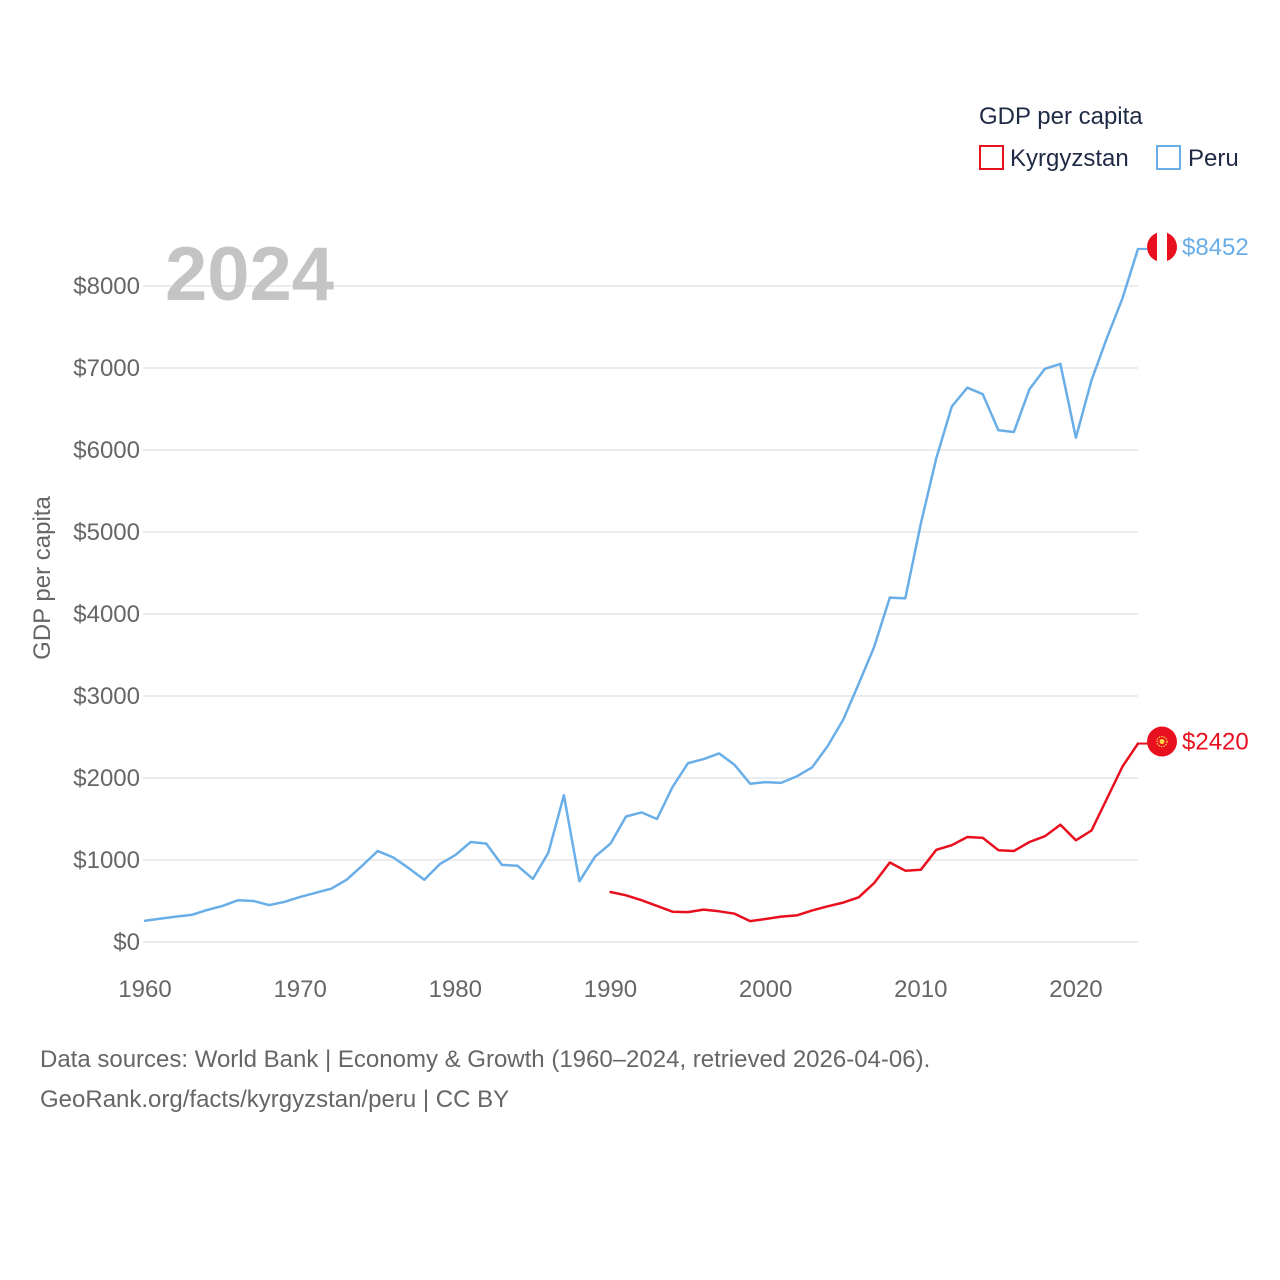 Image resolution: width=1280 pixels, height=1280 pixels. What do you see at coordinates (106, 368) in the screenshot?
I see `y-tick-label: $7000` at bounding box center [106, 368].